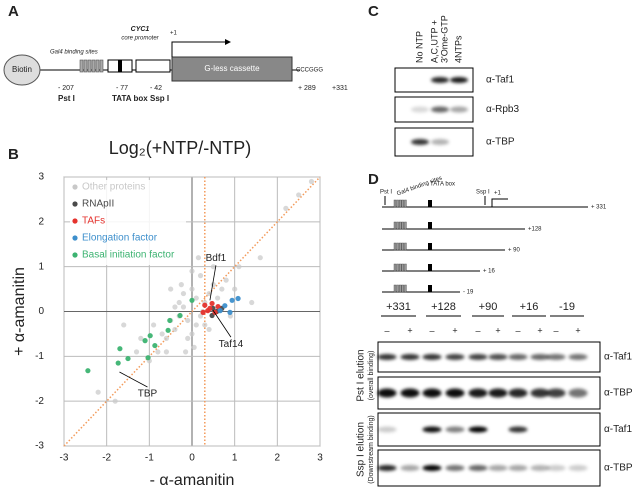 The image size is (635, 490). What do you see at coordinates (91, 66) in the screenshot?
I see `gal4-sites` at bounding box center [91, 66].